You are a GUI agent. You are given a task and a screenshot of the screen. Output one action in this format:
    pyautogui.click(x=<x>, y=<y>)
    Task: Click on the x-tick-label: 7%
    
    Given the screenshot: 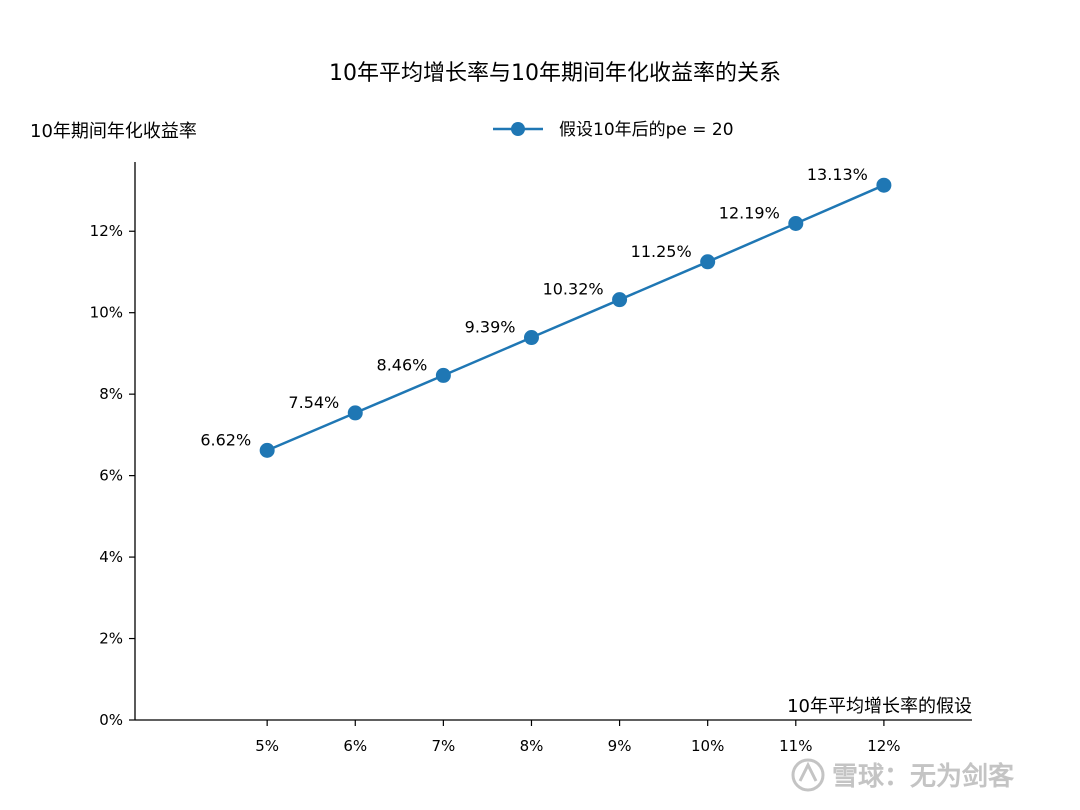 What is the action you would take?
    pyautogui.click(x=443, y=746)
    